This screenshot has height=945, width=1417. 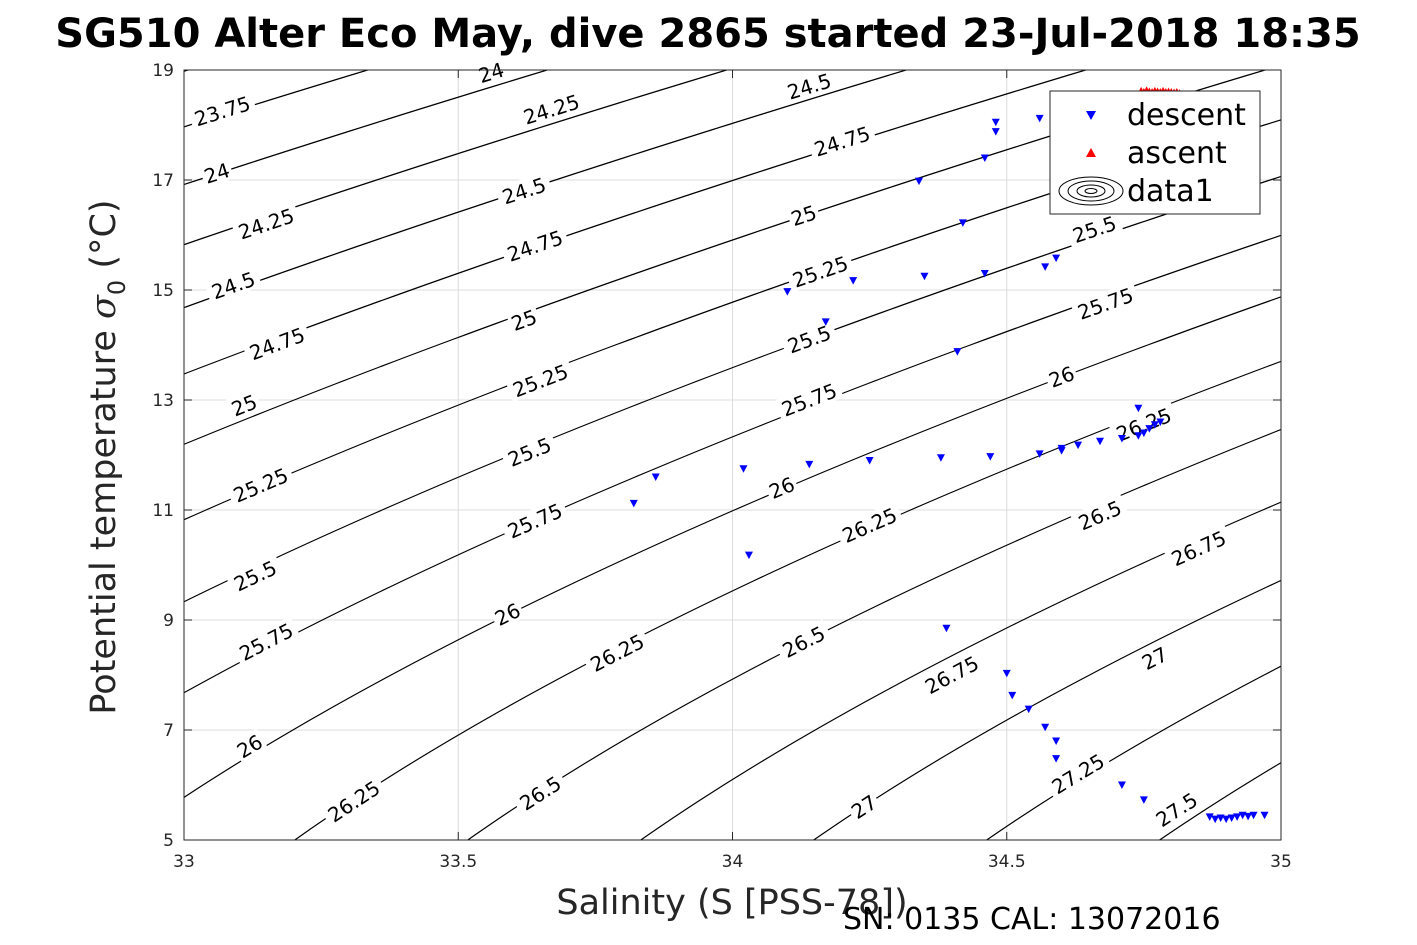 I want to click on y-axis-label: Potential temperature σ0 (°C), so click(x=107, y=456).